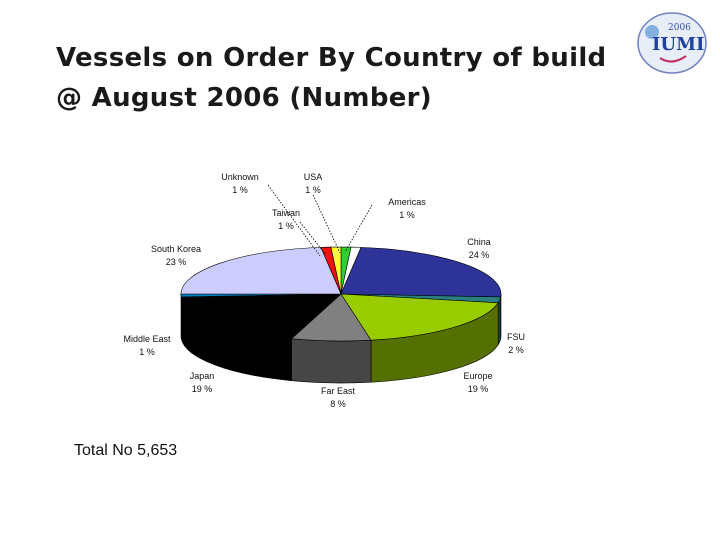  What do you see at coordinates (516, 350) in the screenshot?
I see `slice-label-value: 2 %` at bounding box center [516, 350].